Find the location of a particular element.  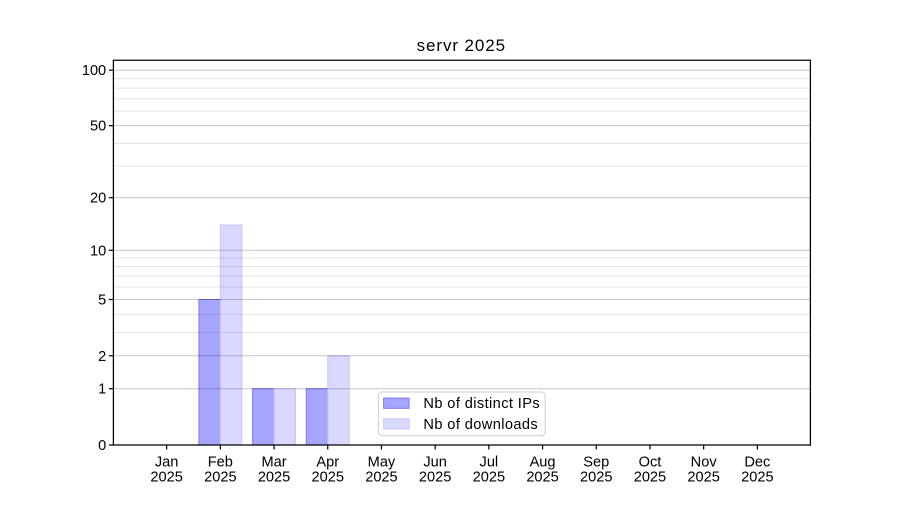

svg-text: Nb of downloads is located at coordinates (480, 425).